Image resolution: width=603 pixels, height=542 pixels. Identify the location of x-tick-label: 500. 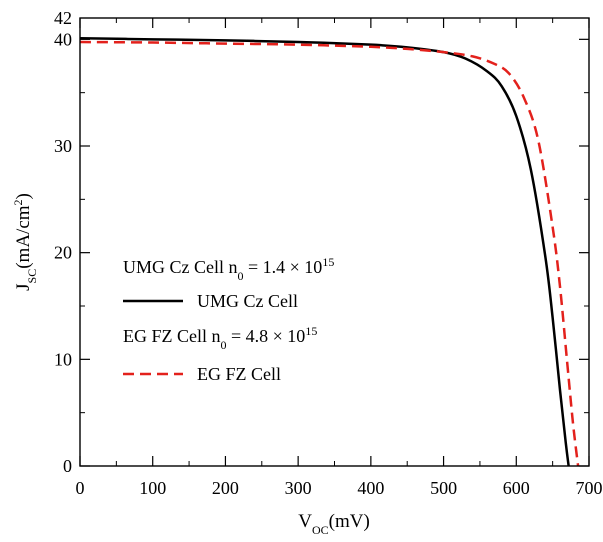
(443, 488).